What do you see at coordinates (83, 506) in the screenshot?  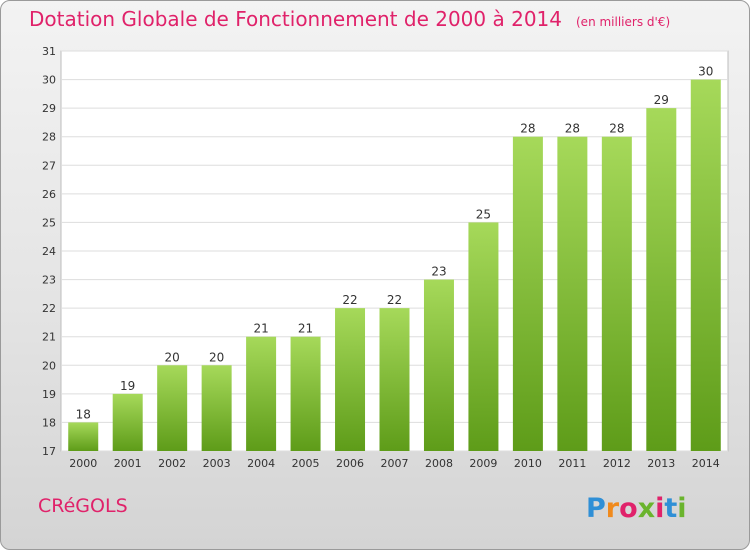 I see `commune-name: CRéGOLS` at bounding box center [83, 506].